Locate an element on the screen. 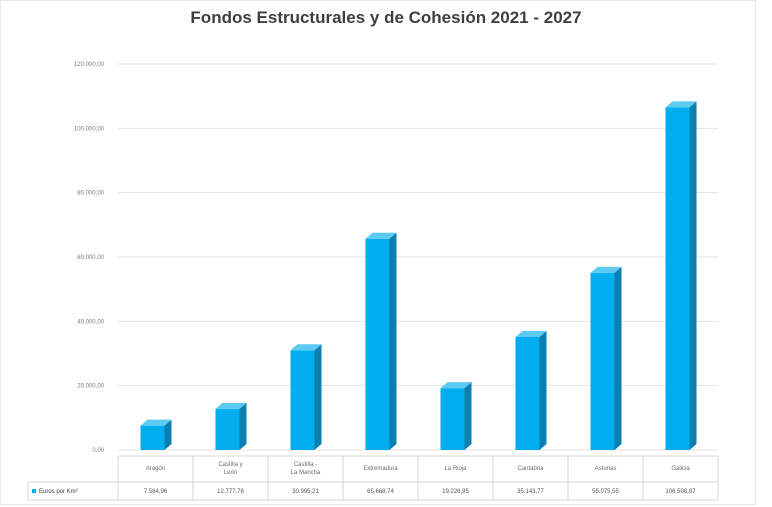  data-label: 30.995,21 is located at coordinates (305, 492).